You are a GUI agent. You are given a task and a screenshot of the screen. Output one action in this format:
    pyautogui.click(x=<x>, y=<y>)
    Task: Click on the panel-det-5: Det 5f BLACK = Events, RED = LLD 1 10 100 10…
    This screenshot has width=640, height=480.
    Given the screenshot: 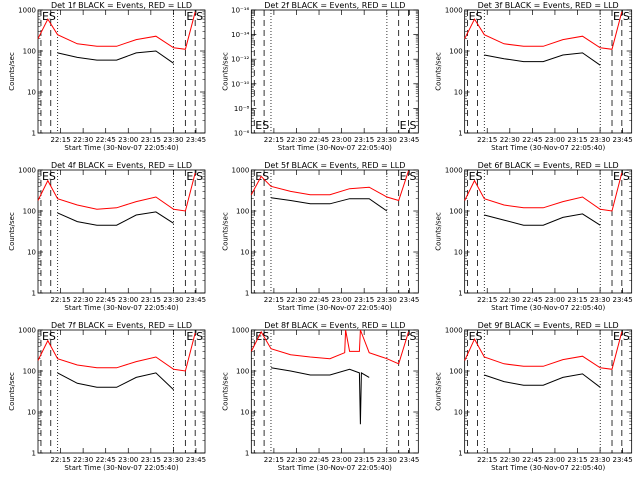 What is the action you would take?
    pyautogui.click(x=320, y=236)
    